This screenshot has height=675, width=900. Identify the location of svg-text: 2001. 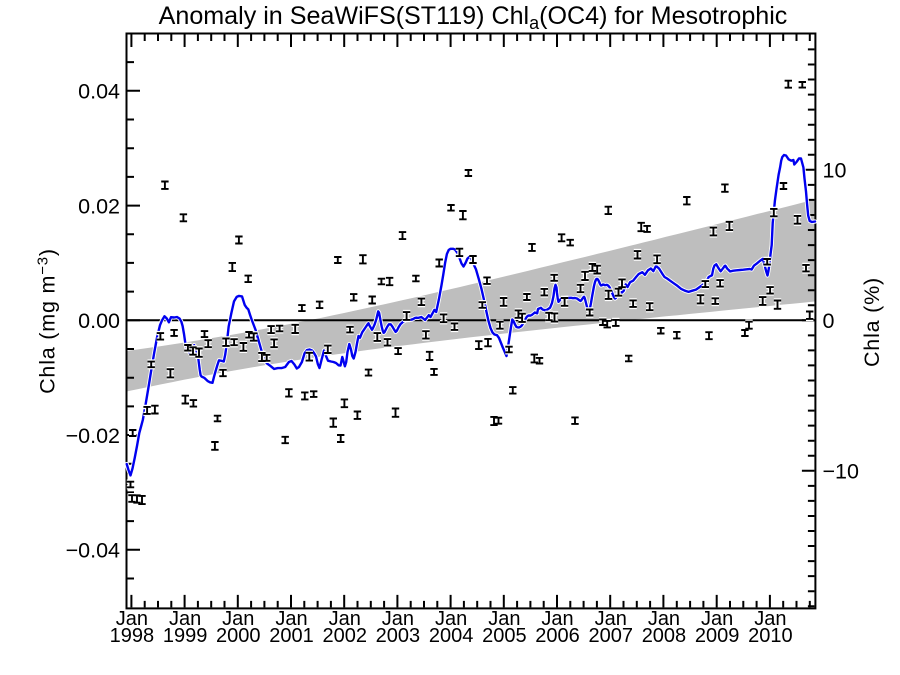
(291, 636).